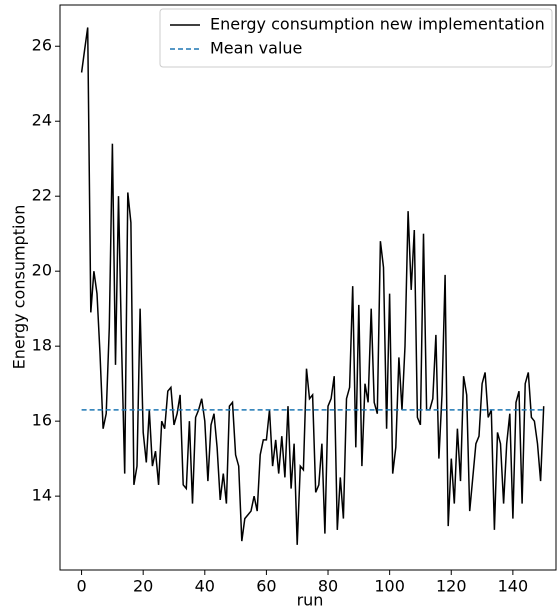 The width and height of the screenshot is (558, 616). Describe the element at coordinates (451, 586) in the screenshot. I see `x-tick-label: 120` at that location.